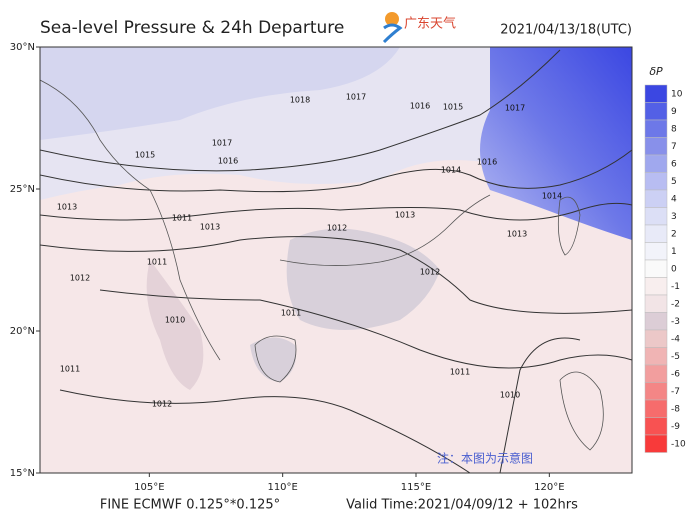  Describe the element at coordinates (416, 487) in the screenshot. I see `lon-tick-label: 115°E` at that location.